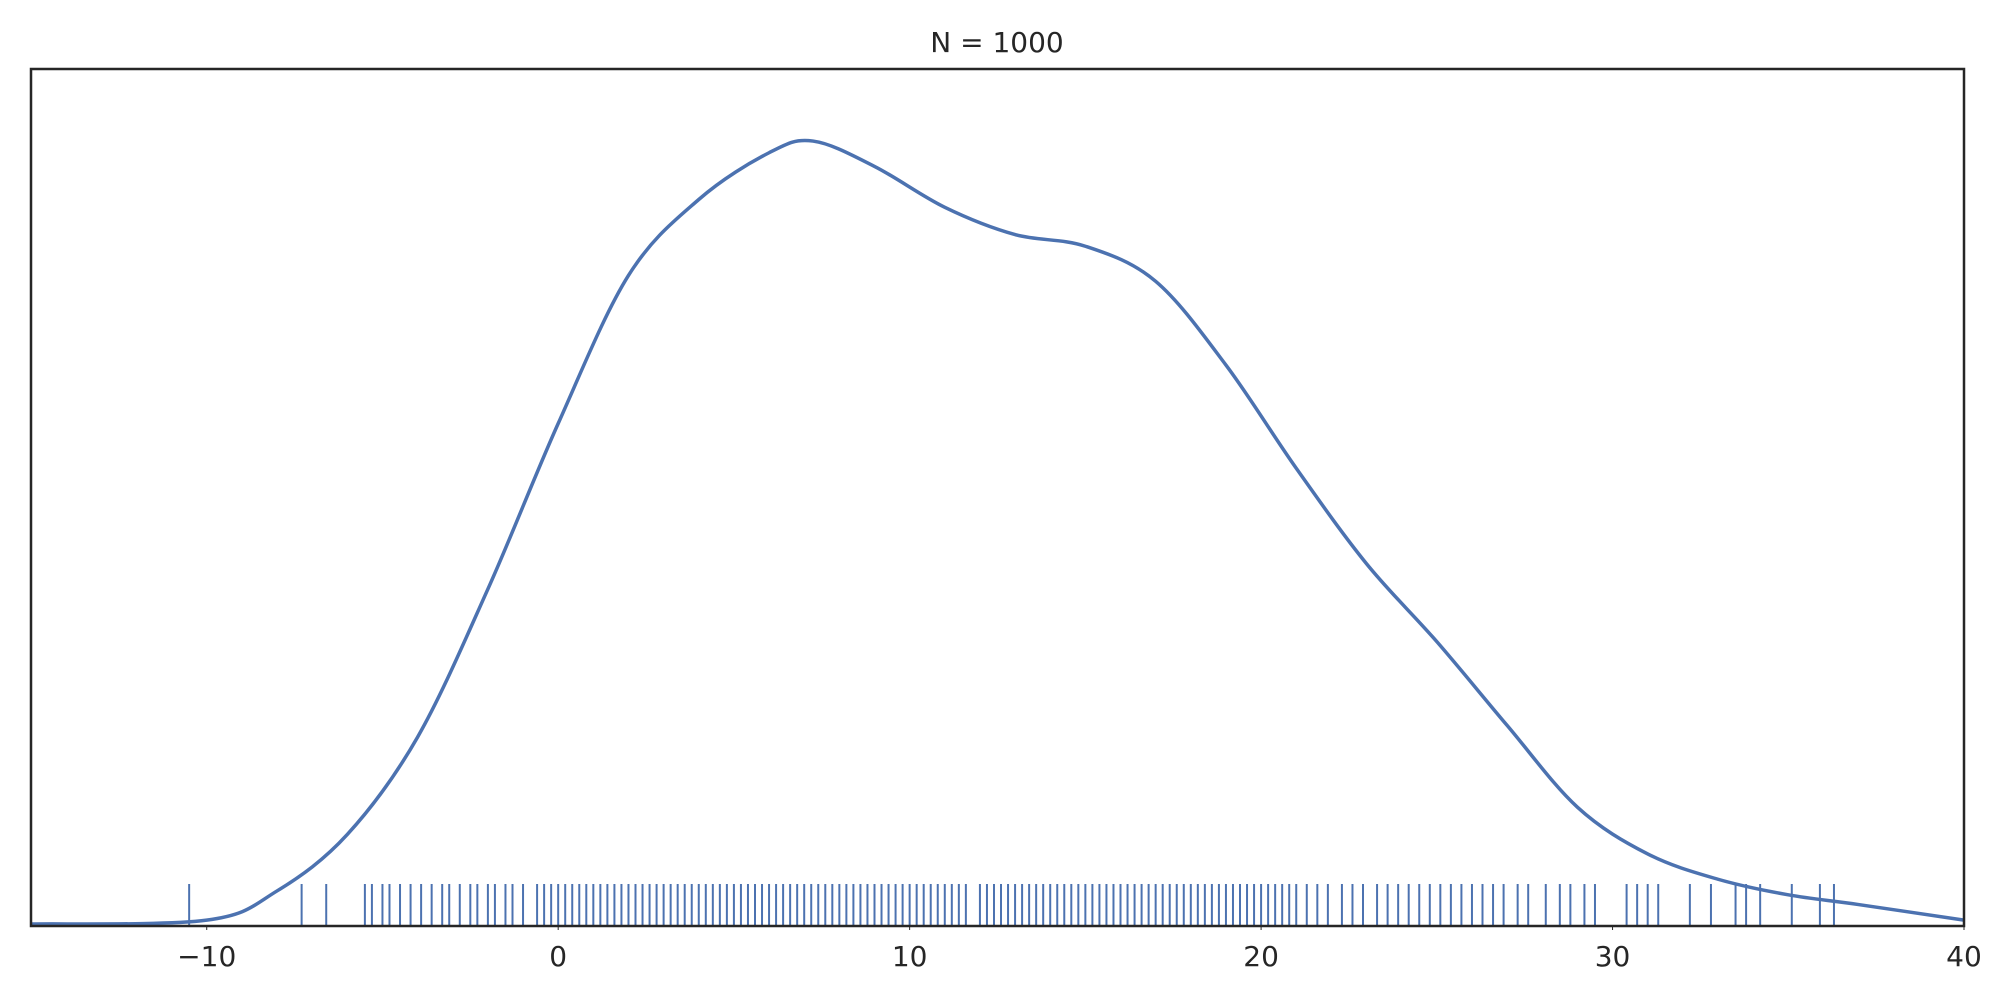 The width and height of the screenshot is (2000, 1000). What do you see at coordinates (558, 956) in the screenshot?
I see `x-tick-label: 0` at bounding box center [558, 956].